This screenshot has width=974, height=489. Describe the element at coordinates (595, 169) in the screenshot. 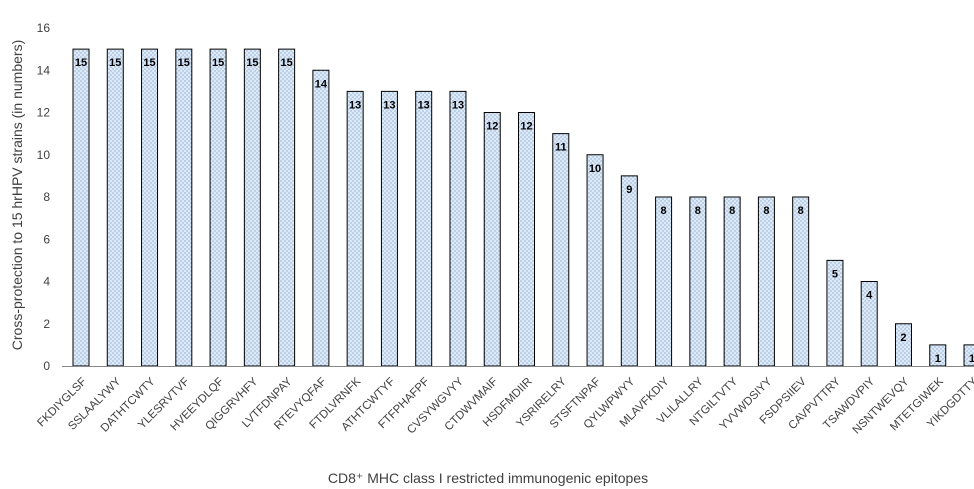

I see `data-label: 10` at that location.